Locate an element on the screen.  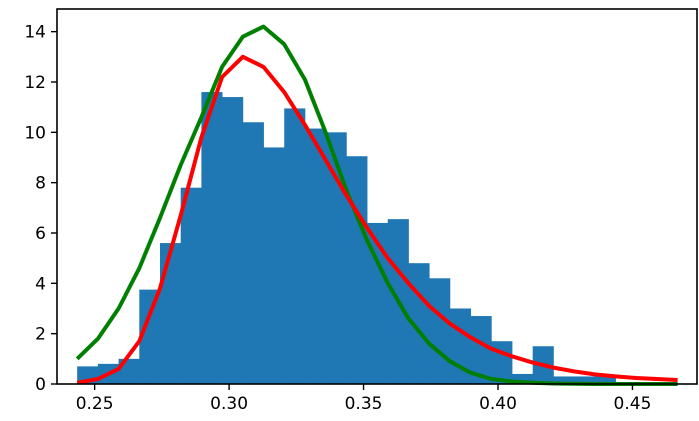
x-tick-label: 0.45 is located at coordinates (633, 404).